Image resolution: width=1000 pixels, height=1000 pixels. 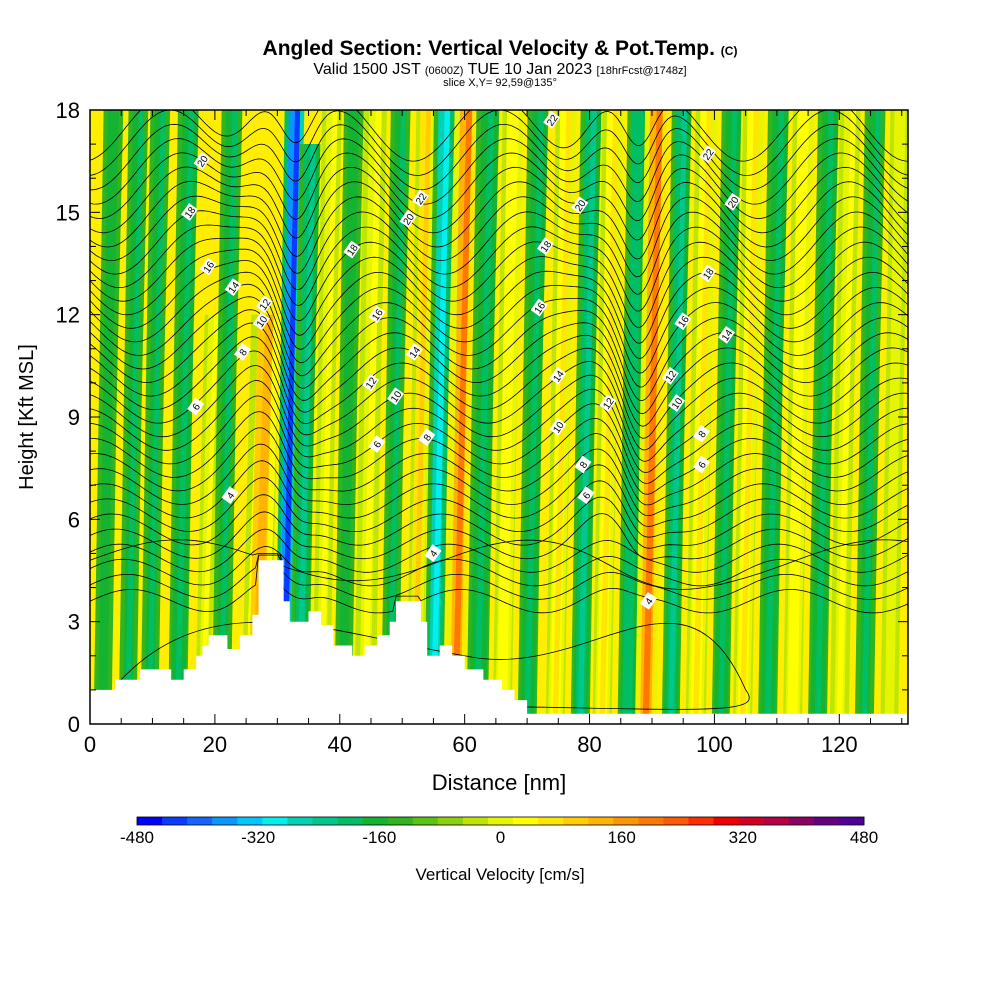 What do you see at coordinates (74, 417) in the screenshot?
I see `y-tick-label: 9` at bounding box center [74, 417].